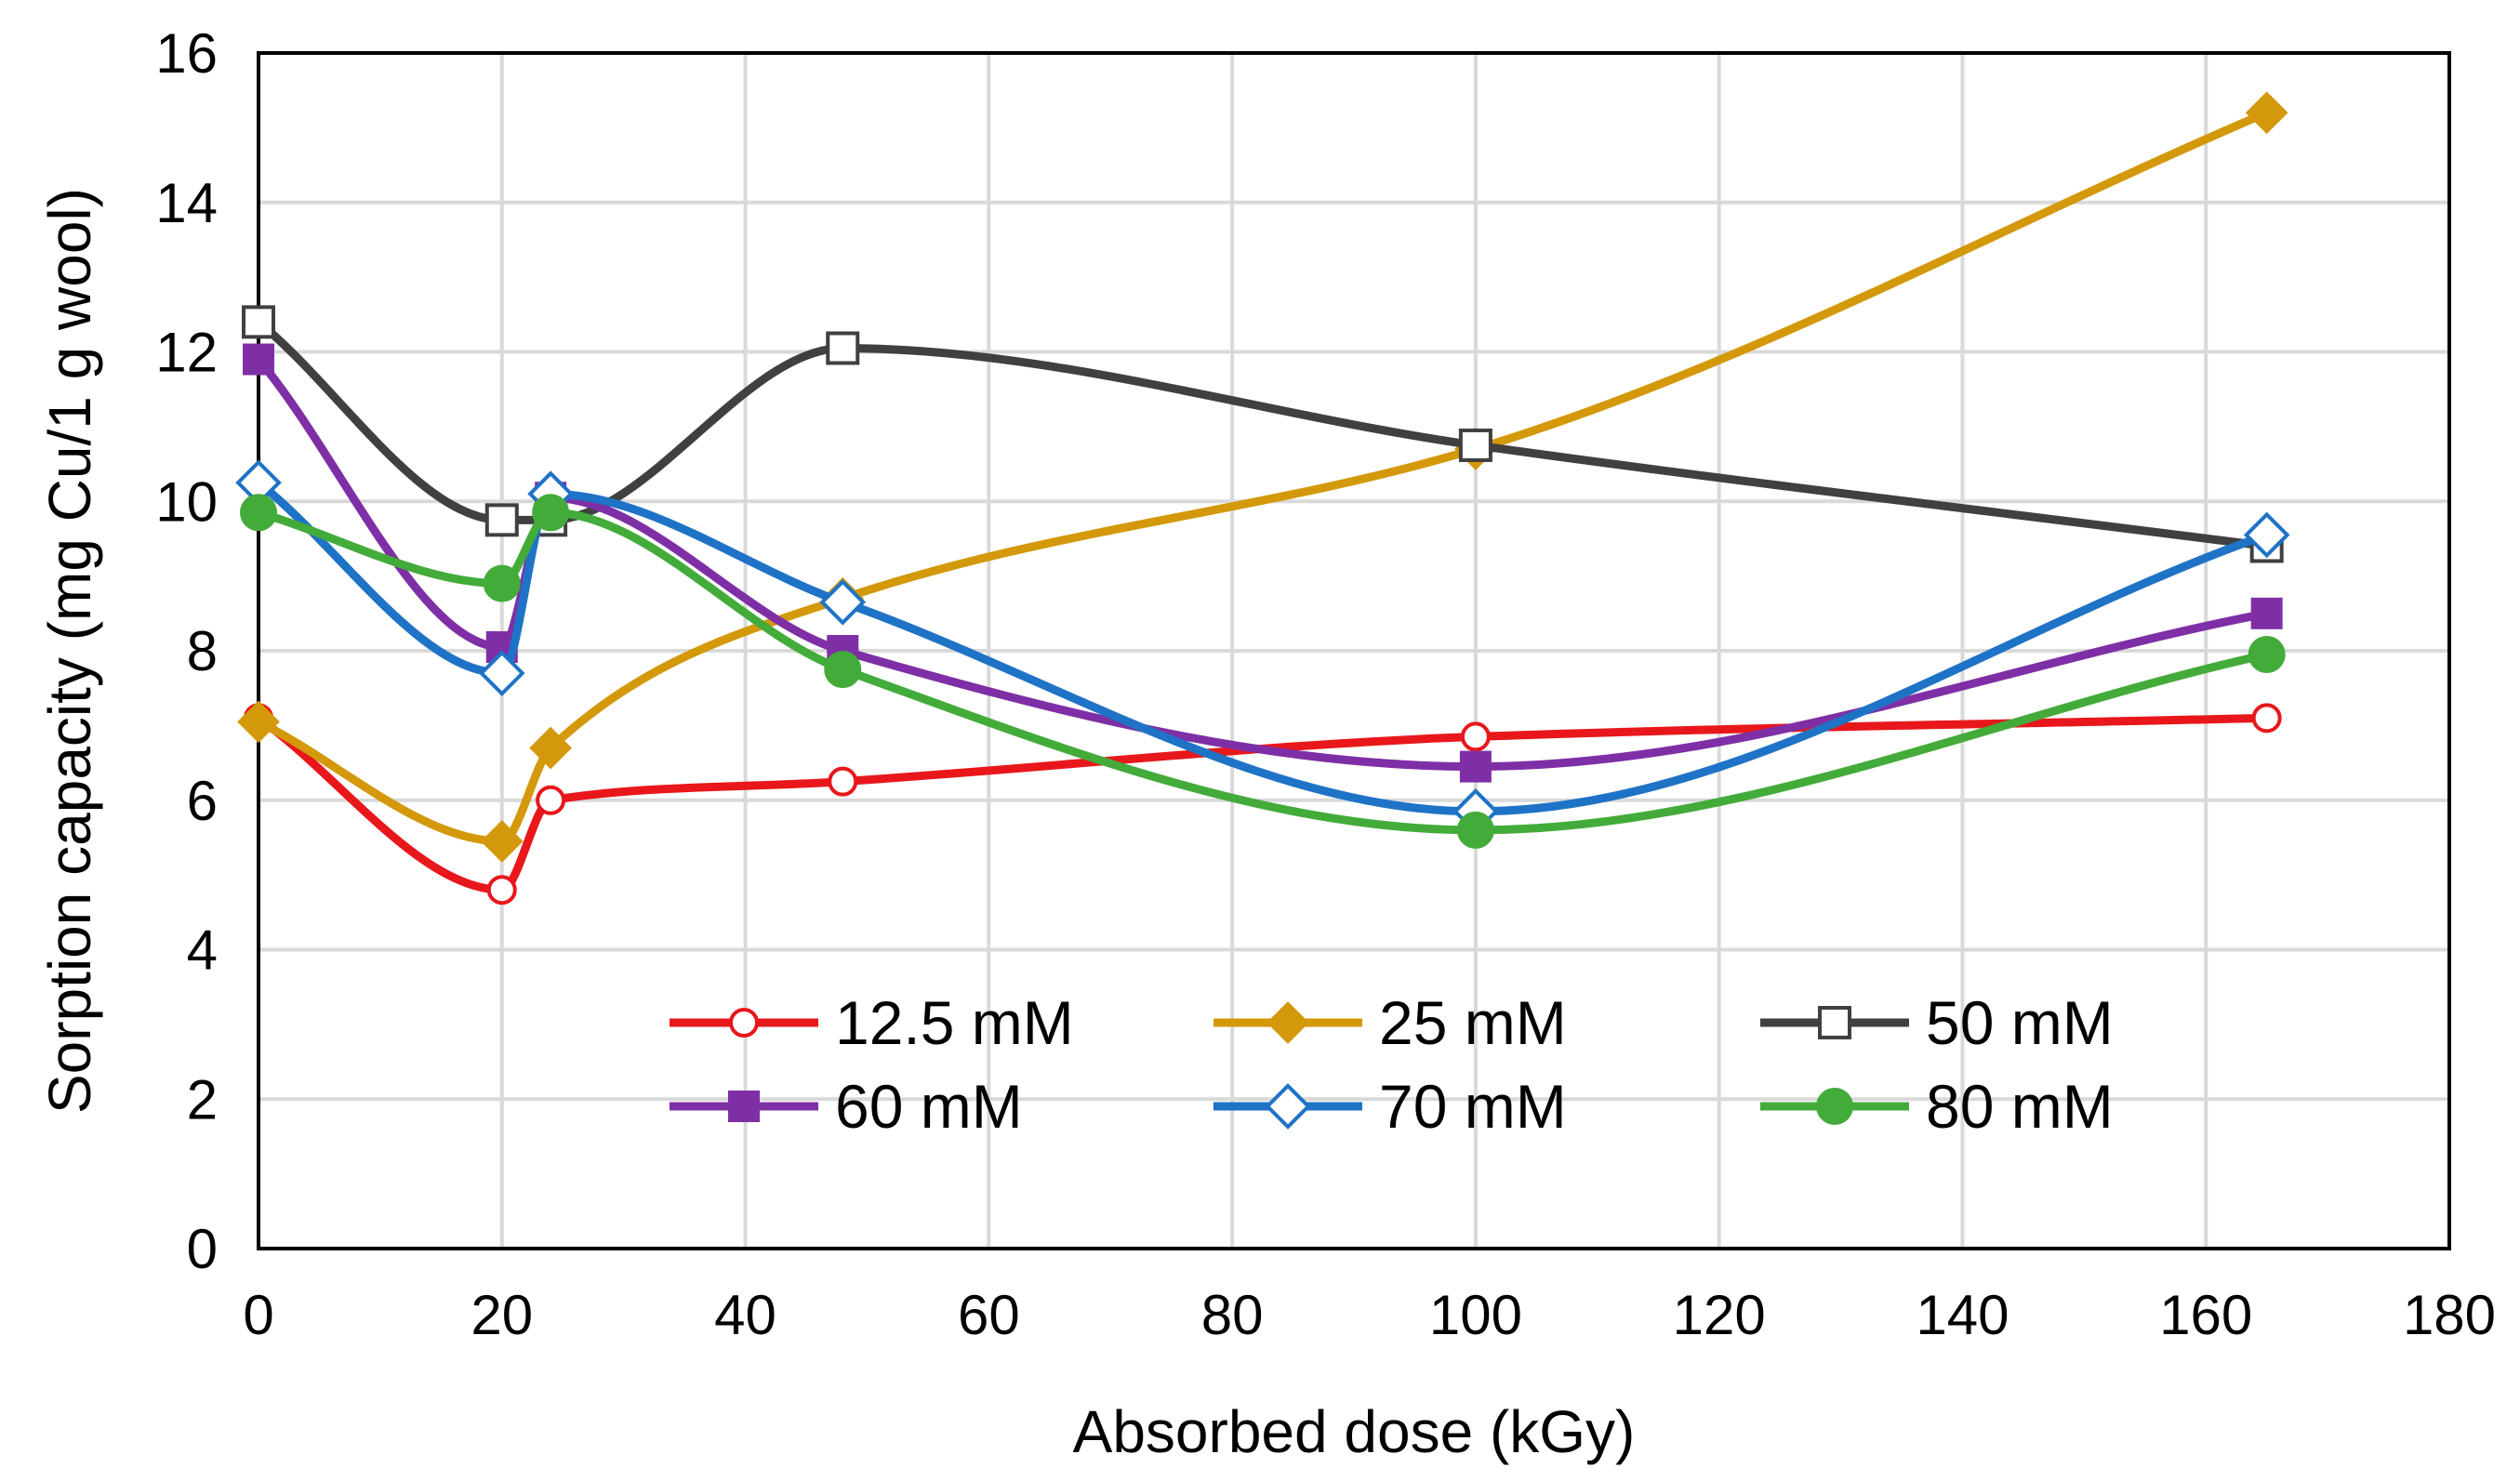 This screenshot has height=1481, width=2520. I want to click on y-axis-title: Sorption capacity (mg Cu/1 g wool), so click(69, 651).